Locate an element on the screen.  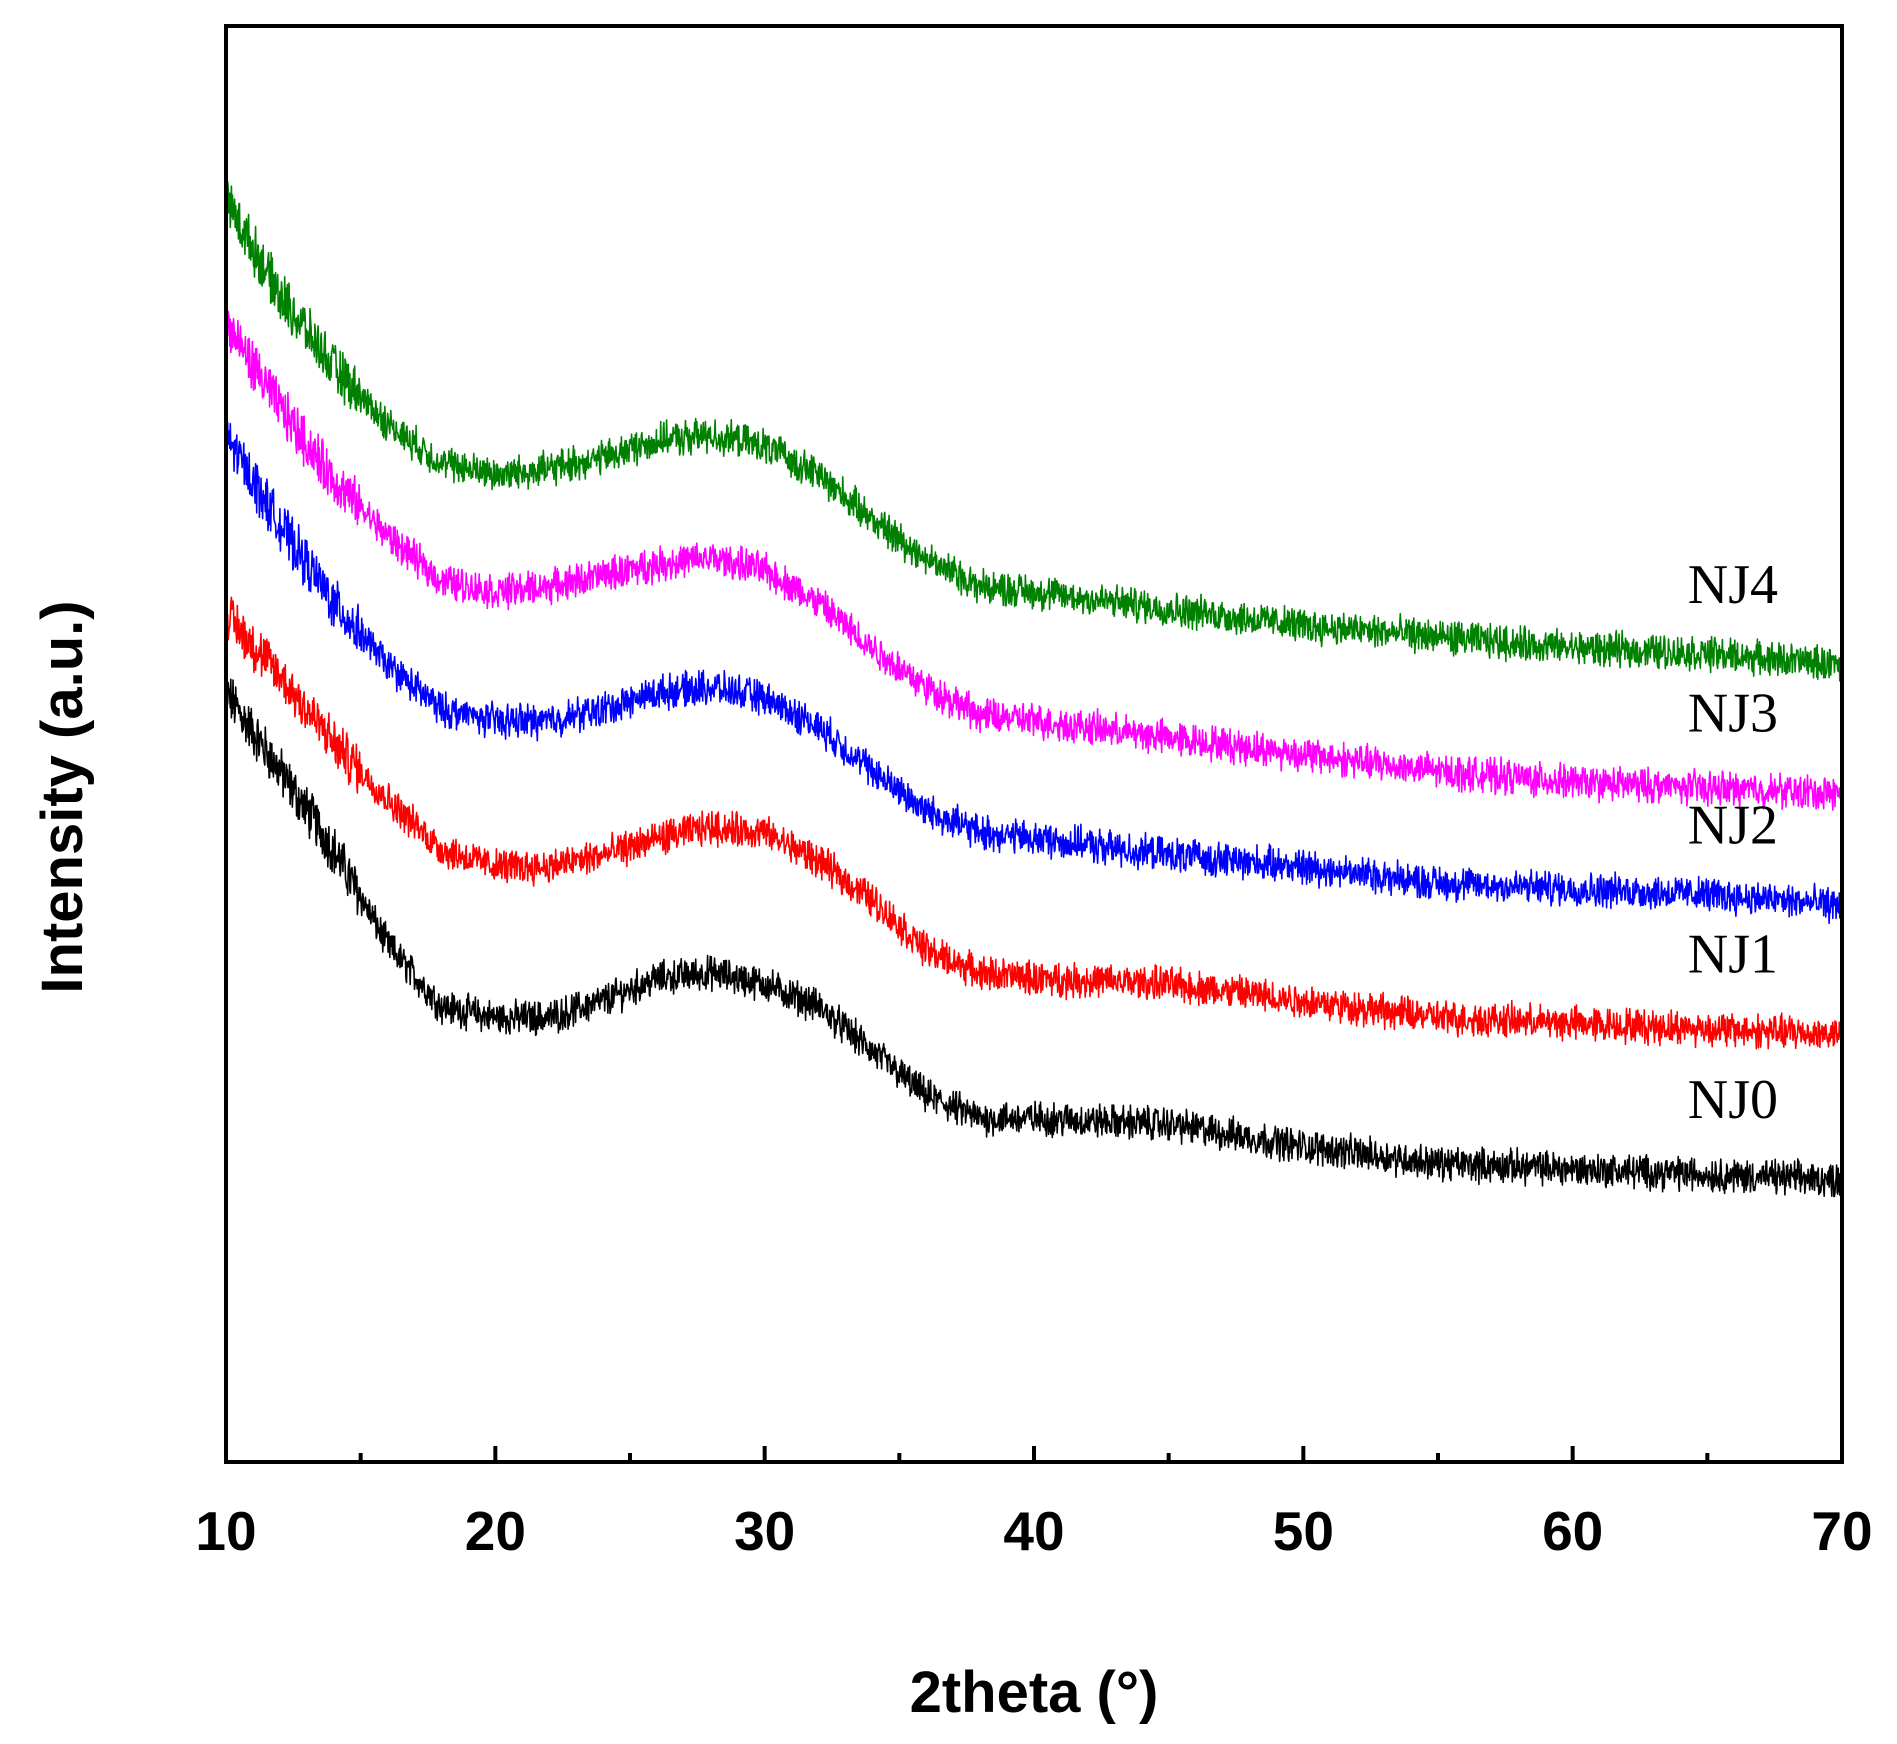
series-label-nj3: NJ3 is located at coordinates (1733, 714).